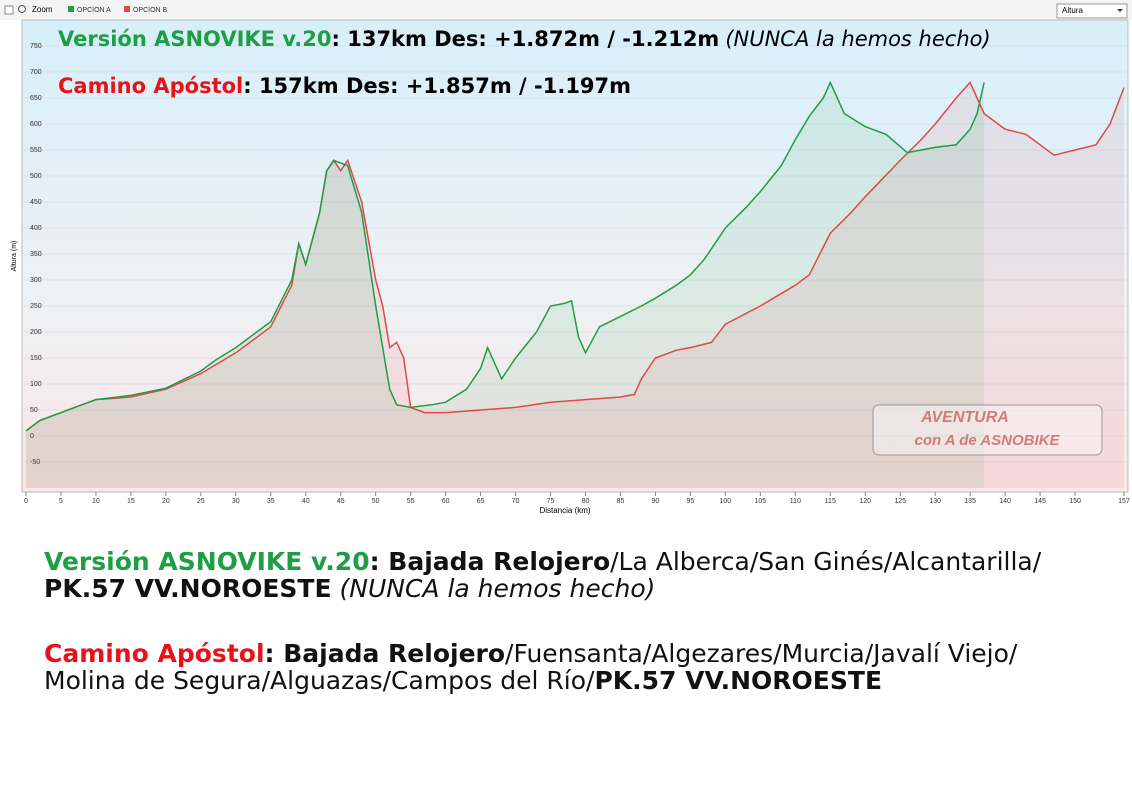  What do you see at coordinates (150, 86) in the screenshot?
I see `annotation-label: Camino Apóstol` at bounding box center [150, 86].